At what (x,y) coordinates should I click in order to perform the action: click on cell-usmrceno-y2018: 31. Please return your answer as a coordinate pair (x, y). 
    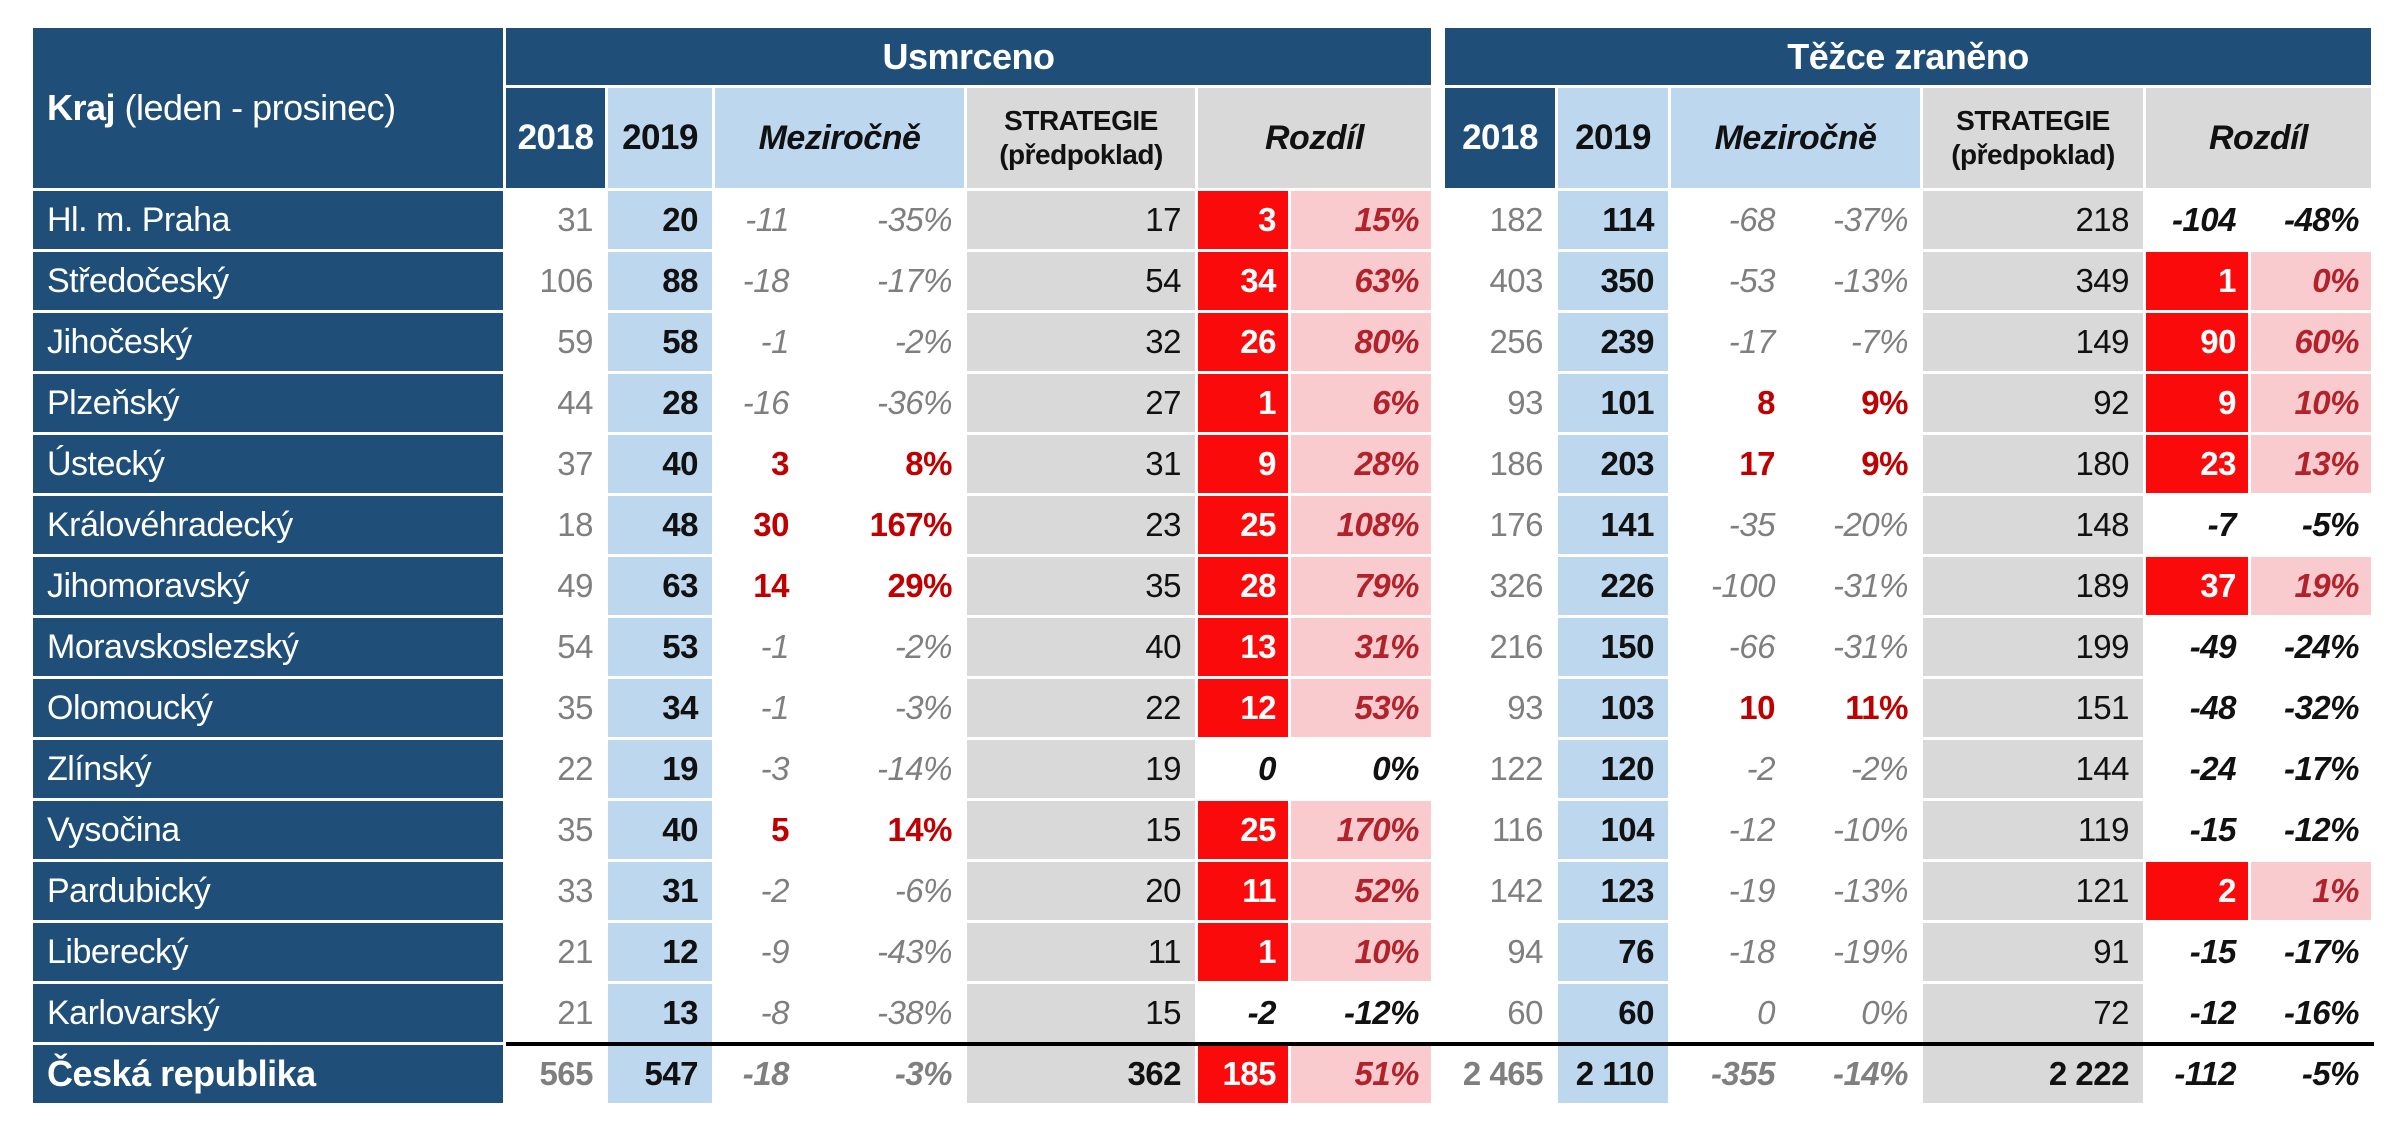
    Looking at the image, I should click on (555, 220).